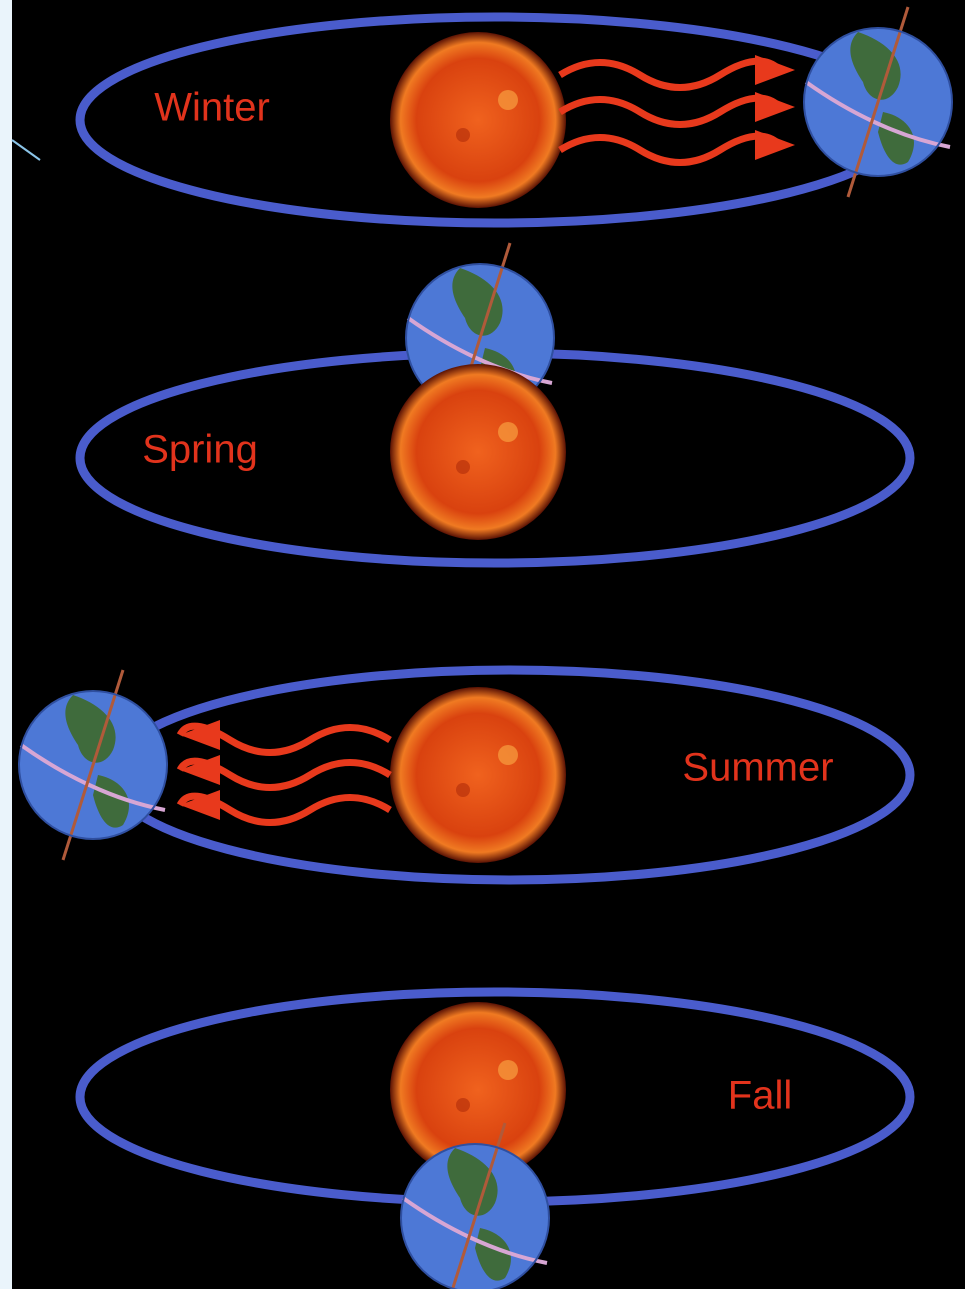  I want to click on season-label: Spring, so click(200, 450).